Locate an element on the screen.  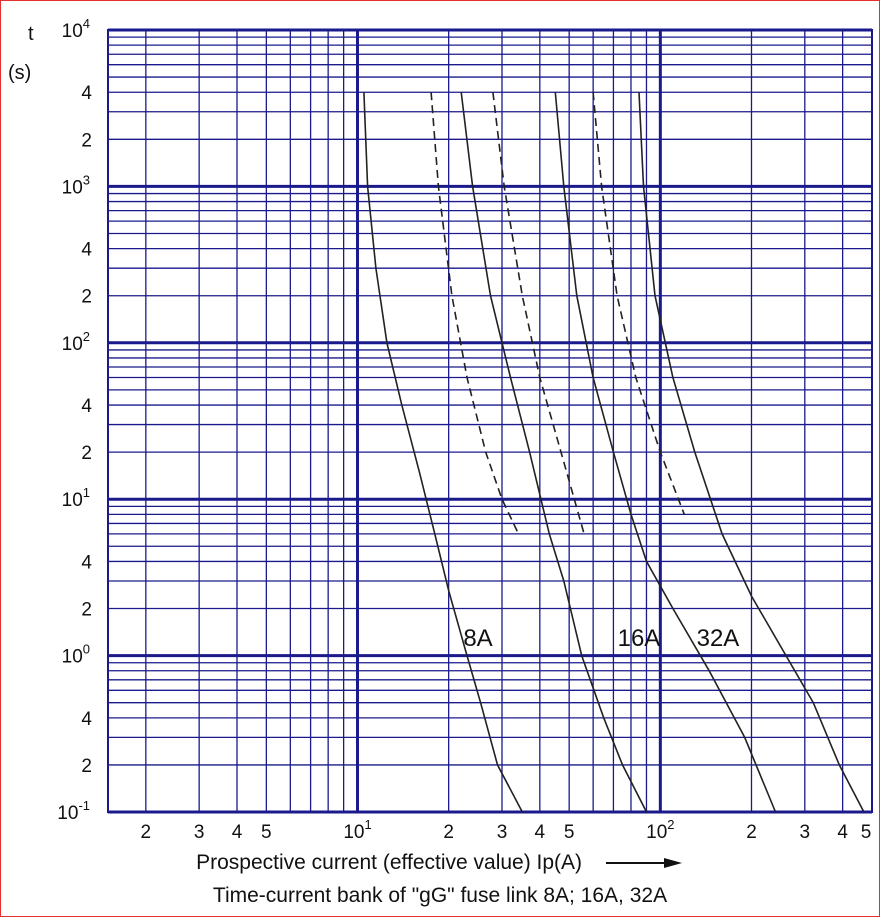
curve-8a-solid is located at coordinates (443, 452).